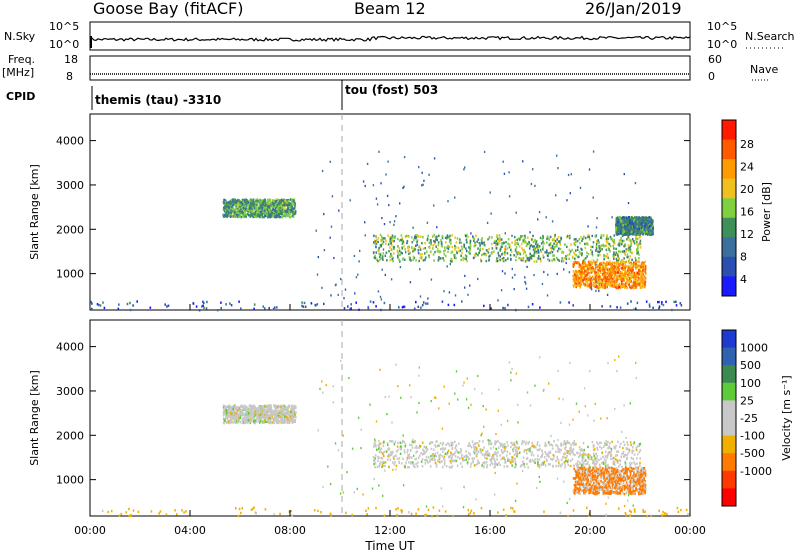 The width and height of the screenshot is (800, 554). What do you see at coordinates (766, 212) in the screenshot?
I see `power-colorbar-label: Power [dB]` at bounding box center [766, 212].